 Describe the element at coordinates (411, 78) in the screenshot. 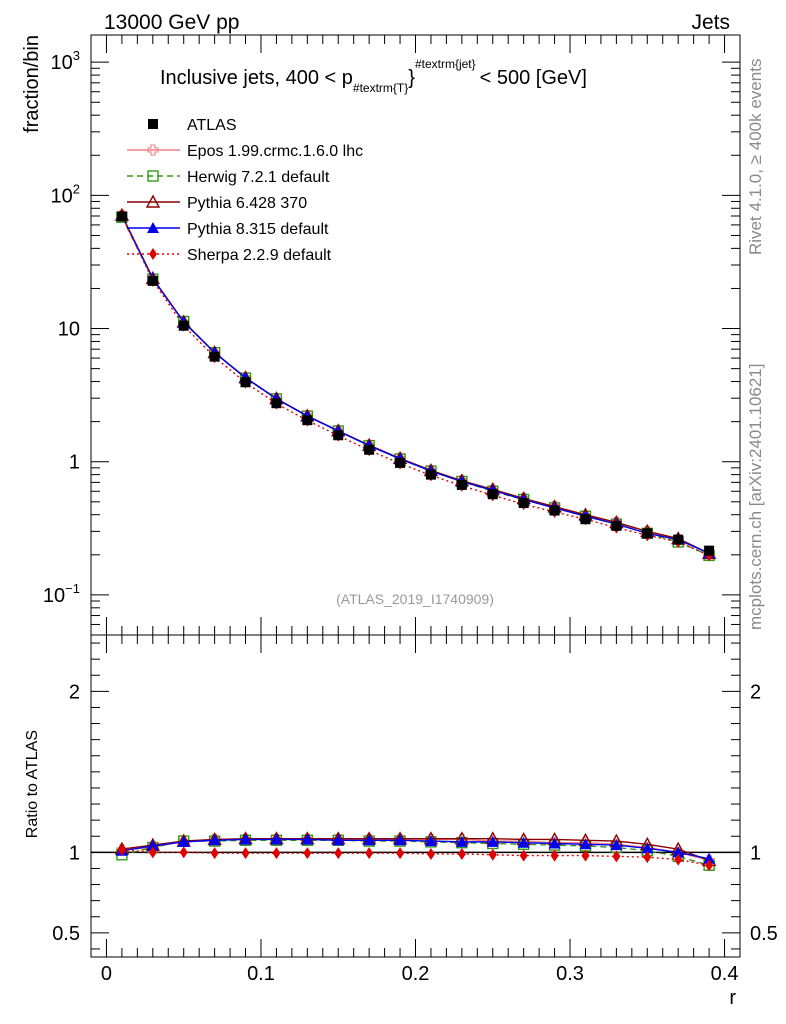

I see `title-close-brace: }` at that location.